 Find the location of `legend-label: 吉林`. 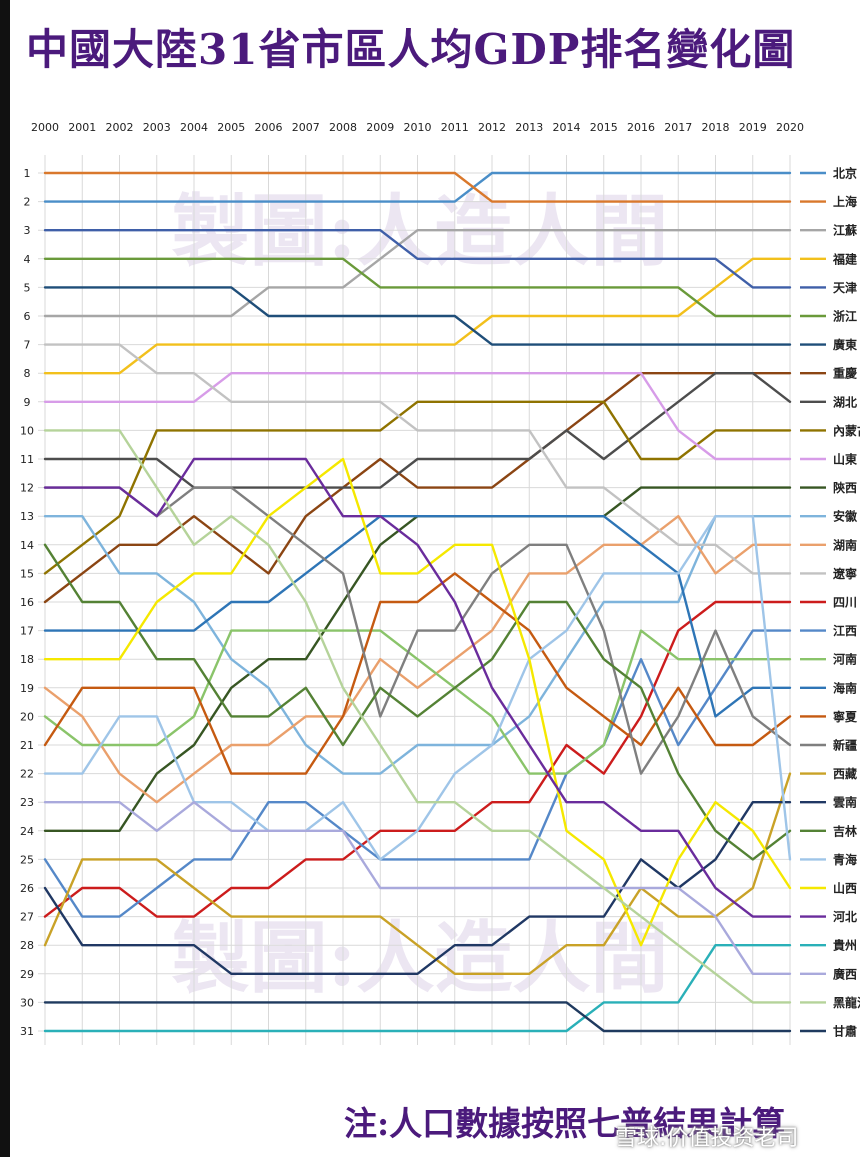

legend-label: 吉林 is located at coordinates (845, 830).